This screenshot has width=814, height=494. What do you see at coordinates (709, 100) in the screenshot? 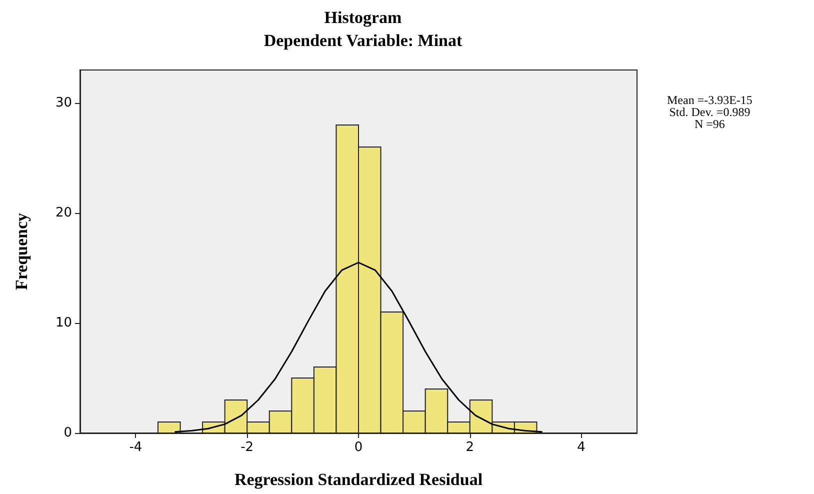
I see `text: Mean =-3.93E-15` at bounding box center [709, 100].